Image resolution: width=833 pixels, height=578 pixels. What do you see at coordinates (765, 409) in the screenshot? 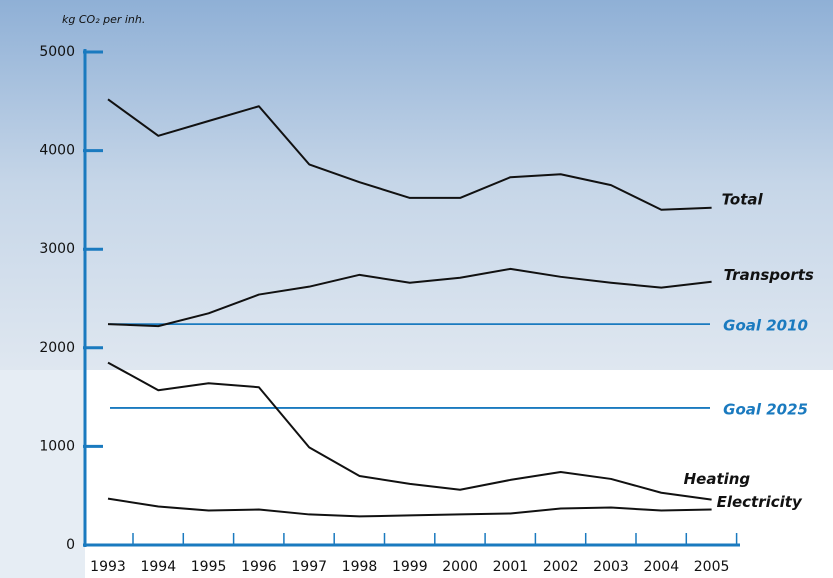
I see `goal-label: Goal 2025` at bounding box center [765, 409].